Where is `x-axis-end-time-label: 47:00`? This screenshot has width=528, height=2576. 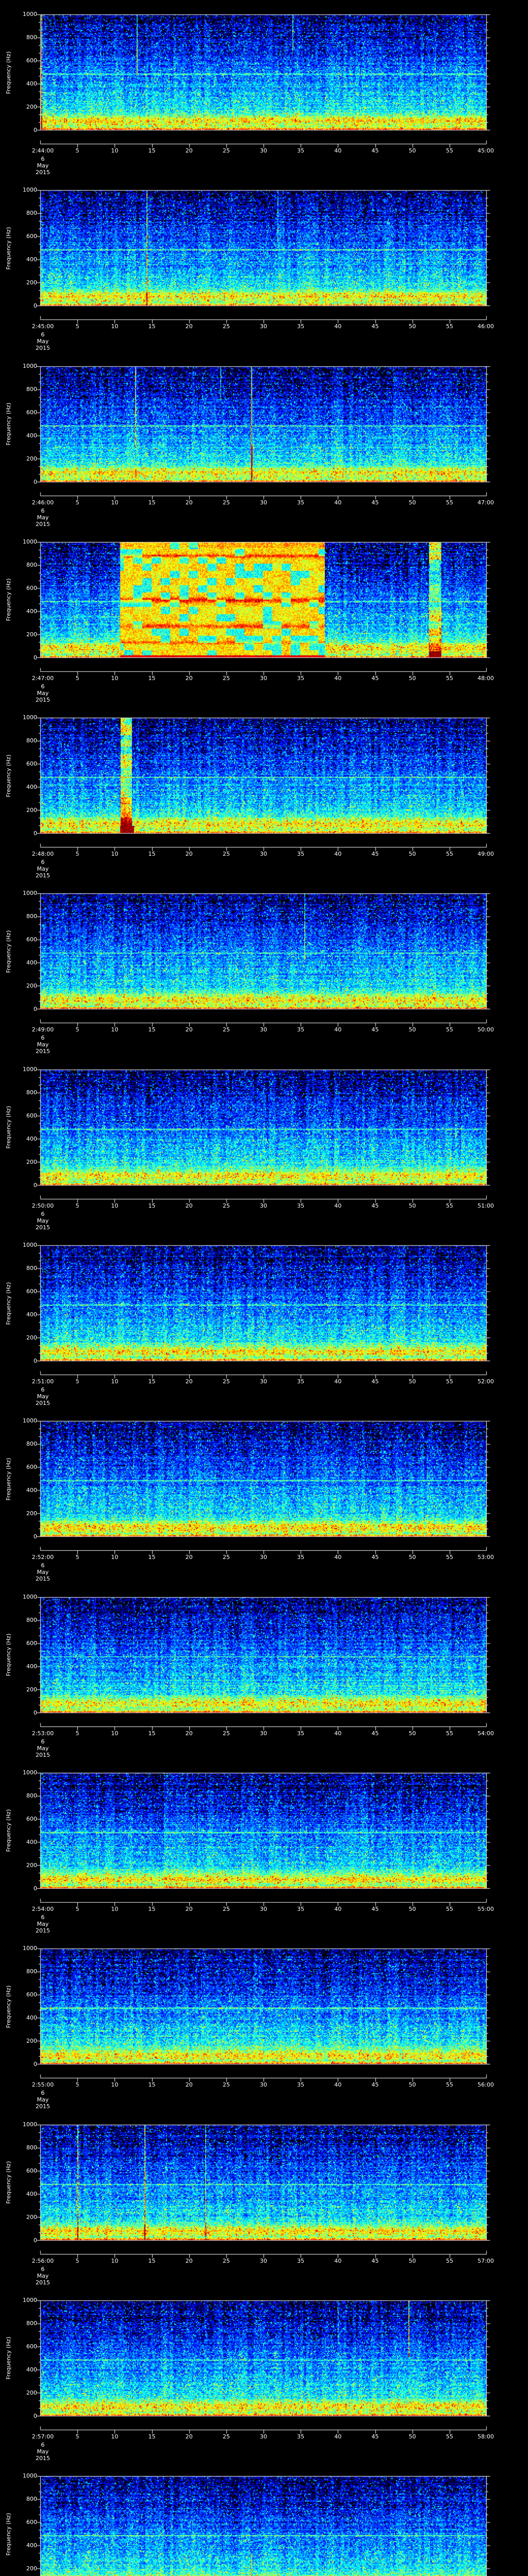 x-axis-end-time-label: 47:00 is located at coordinates (485, 502).